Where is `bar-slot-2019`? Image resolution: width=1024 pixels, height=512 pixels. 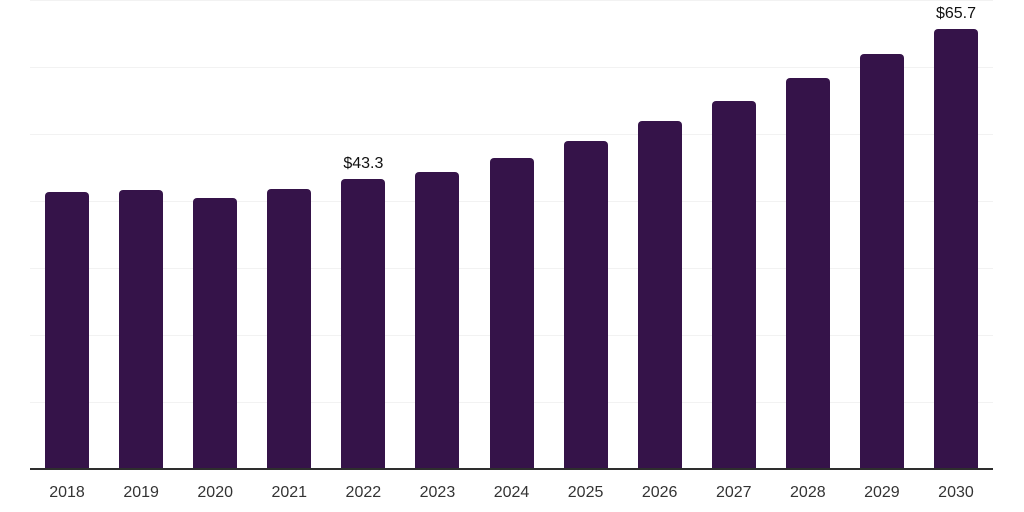 bar-slot-2019 is located at coordinates (141, 234).